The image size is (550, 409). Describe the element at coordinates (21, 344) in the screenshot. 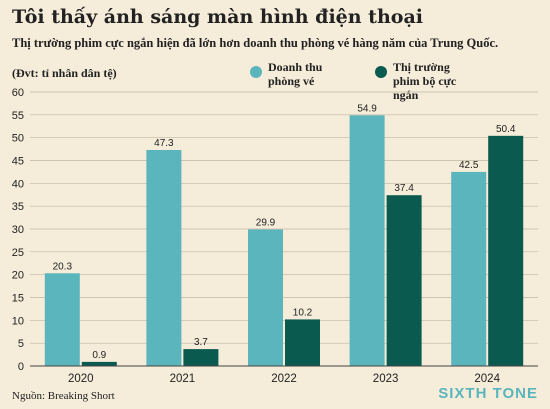

I see `y-tick-label: 5` at that location.